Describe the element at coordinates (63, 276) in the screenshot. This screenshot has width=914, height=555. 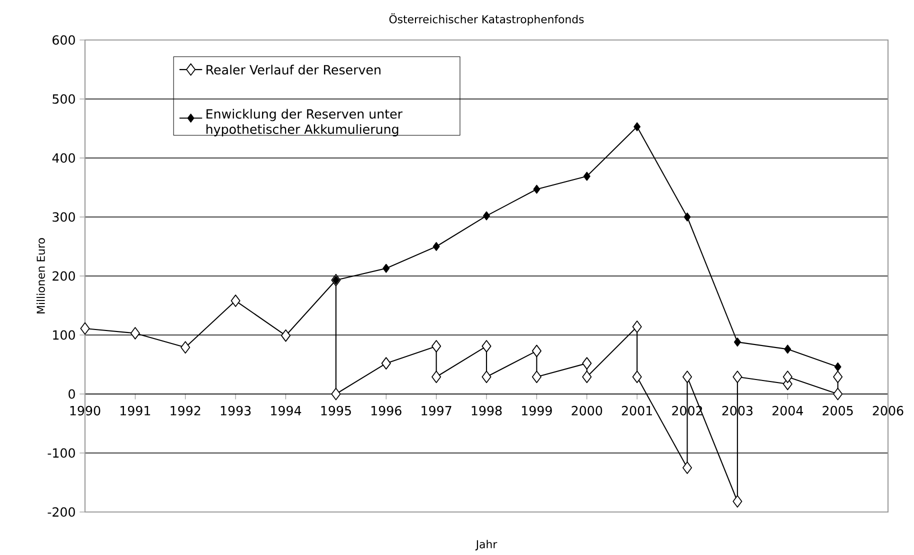
I see `y-tick-label: 200` at that location.